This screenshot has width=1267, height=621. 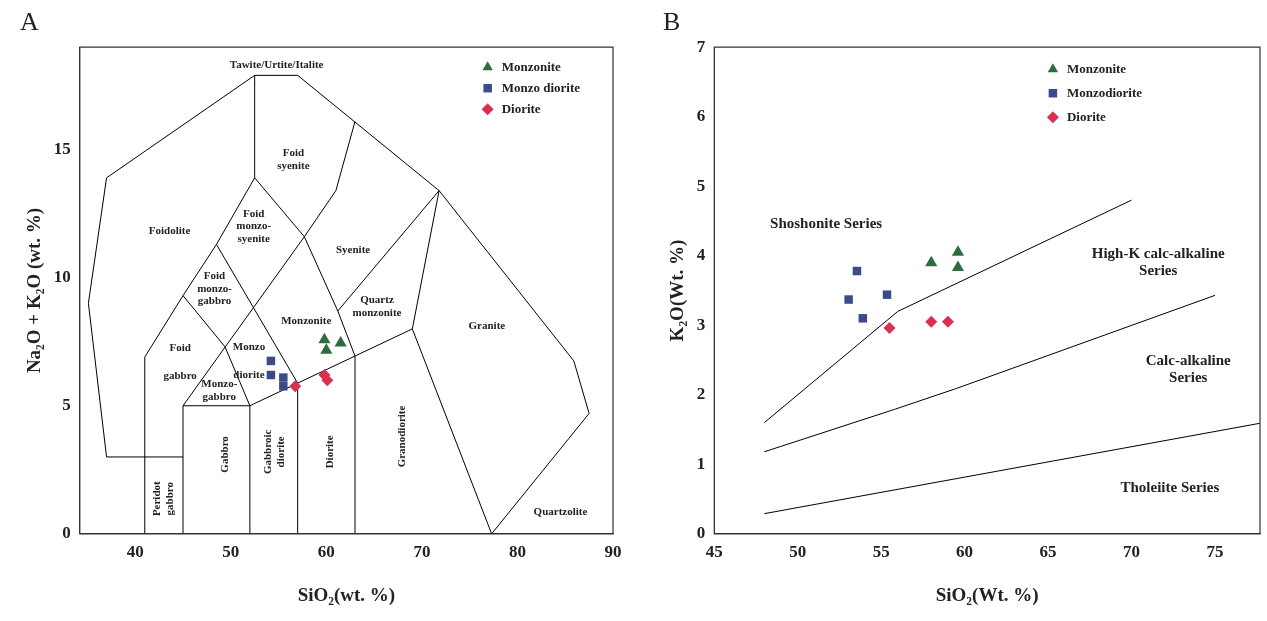 I want to click on annotation: Diorite, so click(x=329, y=452).